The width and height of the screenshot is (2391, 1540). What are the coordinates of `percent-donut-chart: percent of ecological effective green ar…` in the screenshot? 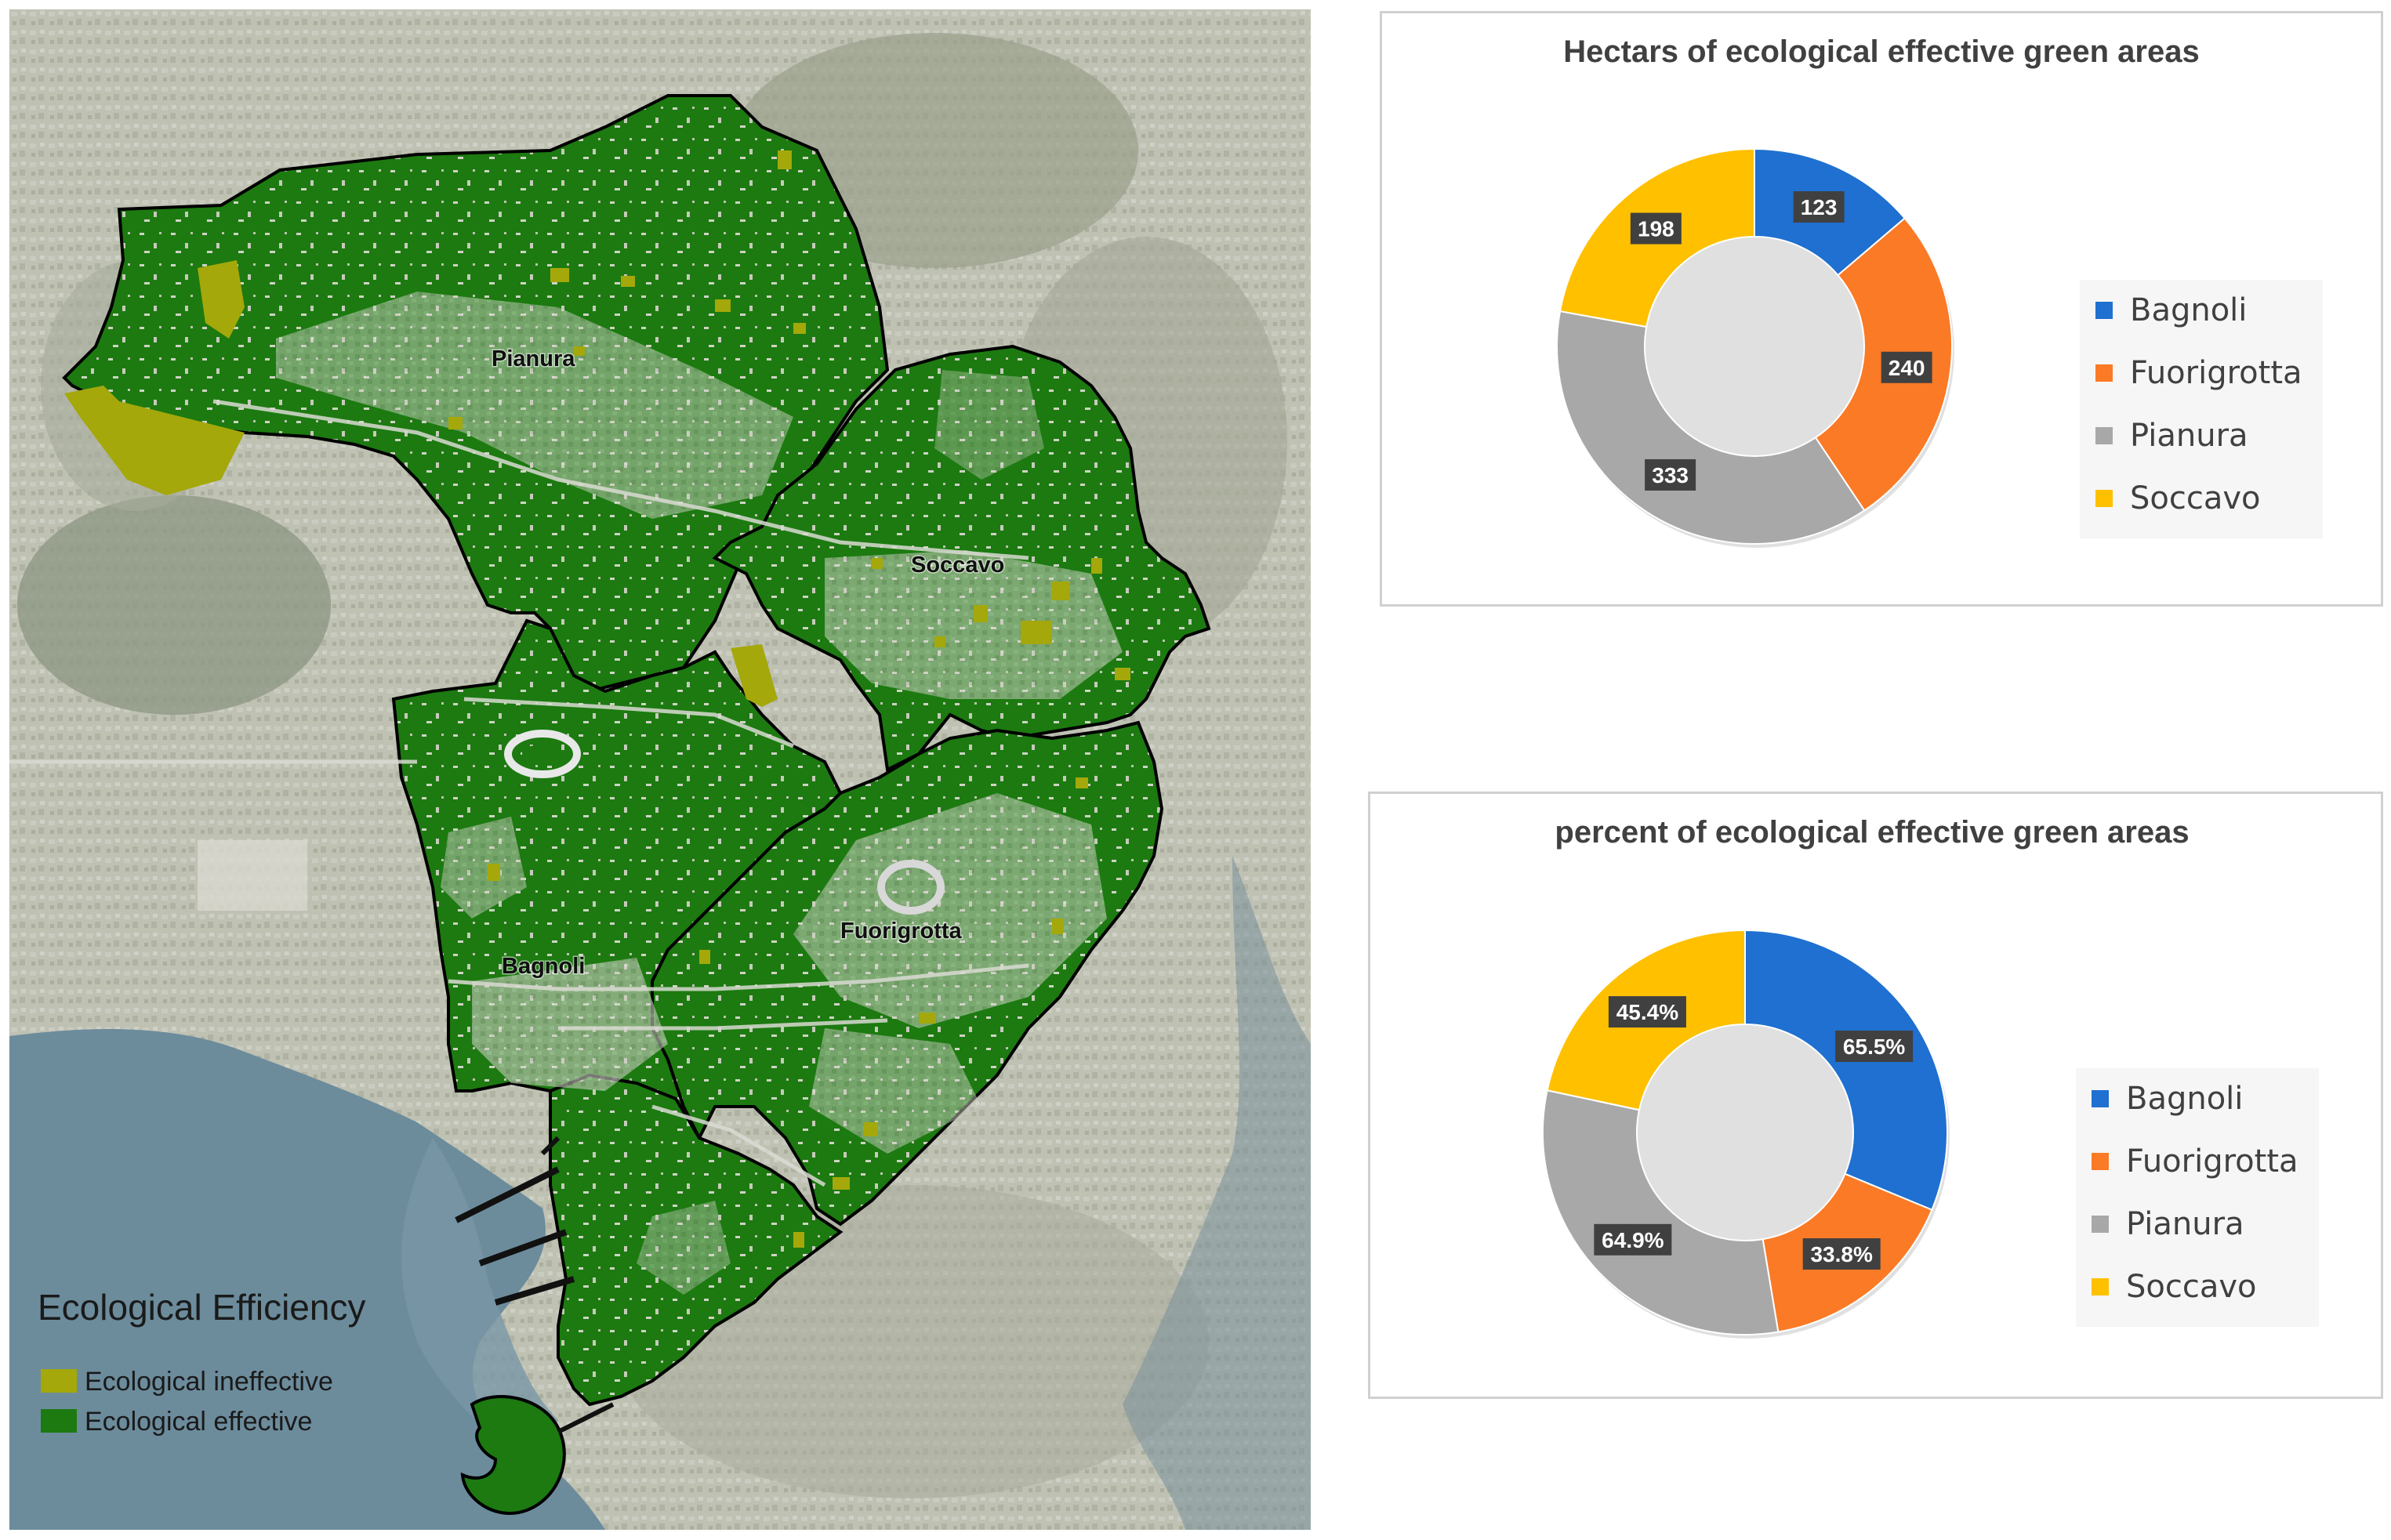 It's located at (1930, 1077).